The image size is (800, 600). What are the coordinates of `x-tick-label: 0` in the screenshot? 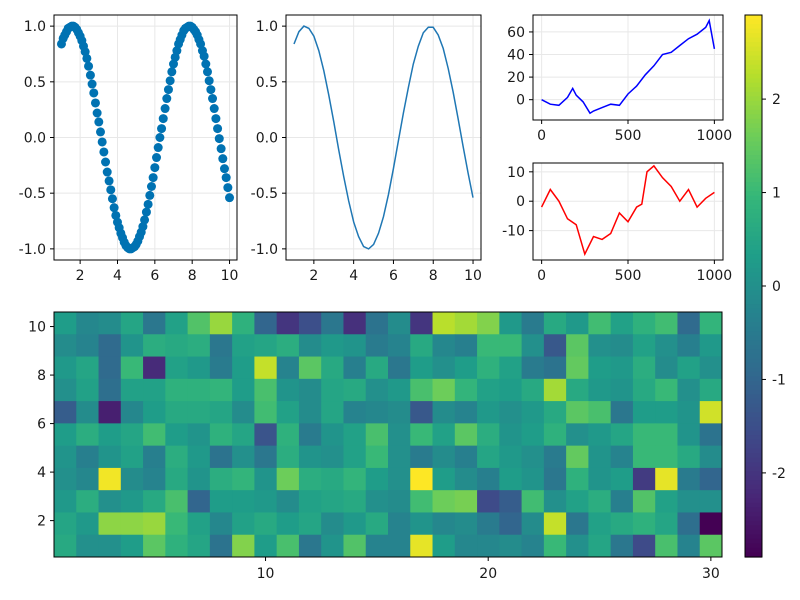 It's located at (541, 276).